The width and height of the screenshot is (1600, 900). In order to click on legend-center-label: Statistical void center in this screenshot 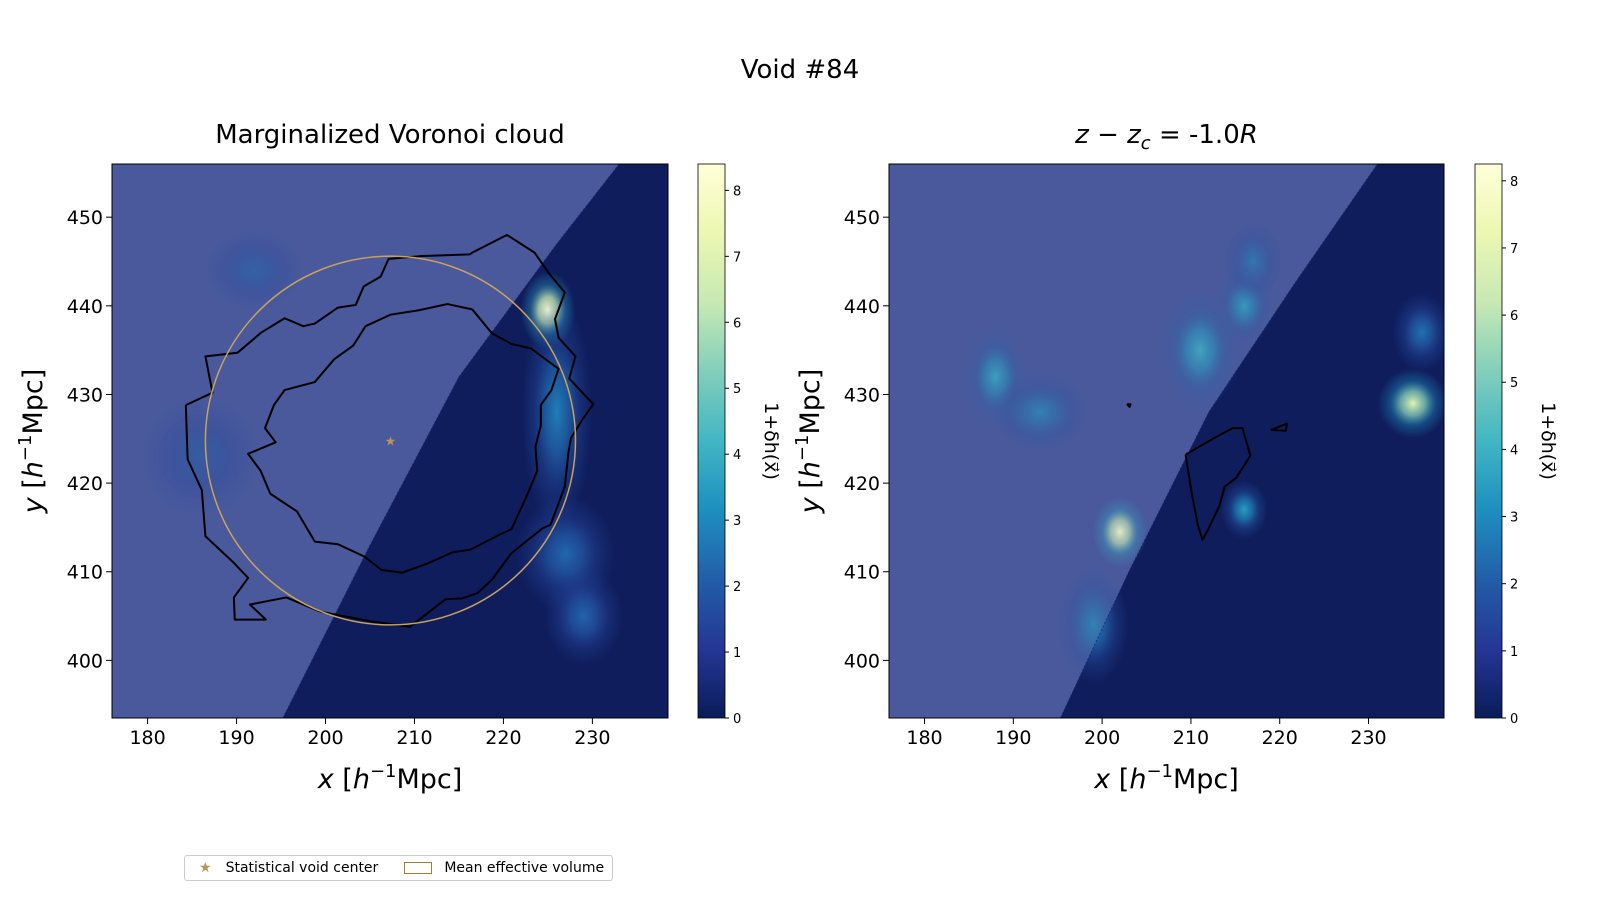, I will do `click(302, 868)`.